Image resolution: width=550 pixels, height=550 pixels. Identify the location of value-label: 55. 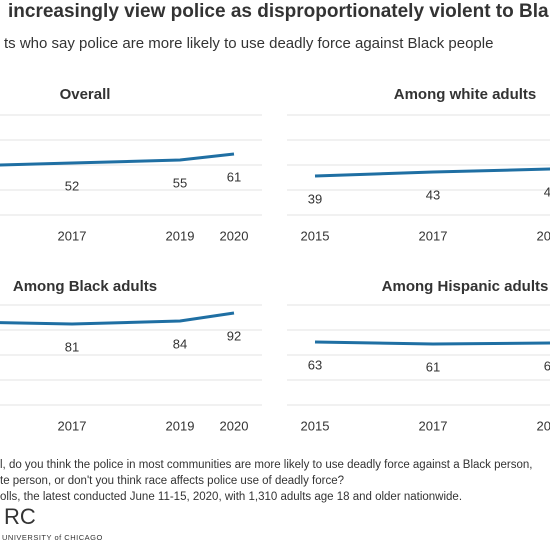
(180, 182).